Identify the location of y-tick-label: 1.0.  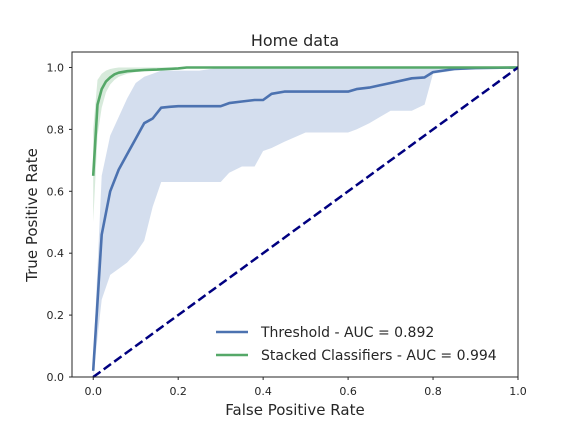
(56, 67).